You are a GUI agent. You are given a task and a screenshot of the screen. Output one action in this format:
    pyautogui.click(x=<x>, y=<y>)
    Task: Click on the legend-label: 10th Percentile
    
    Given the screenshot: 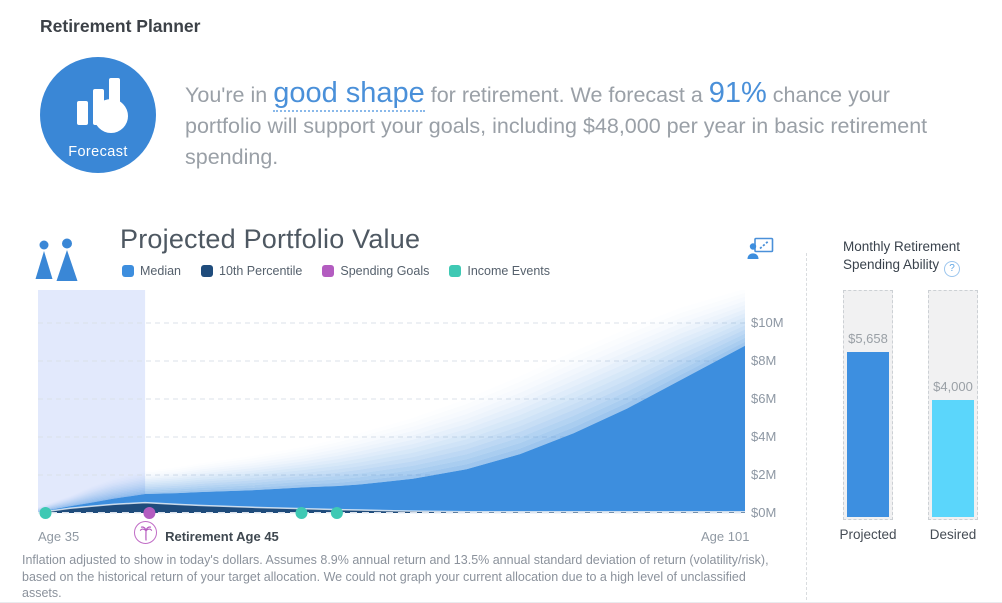 What is the action you would take?
    pyautogui.click(x=261, y=271)
    